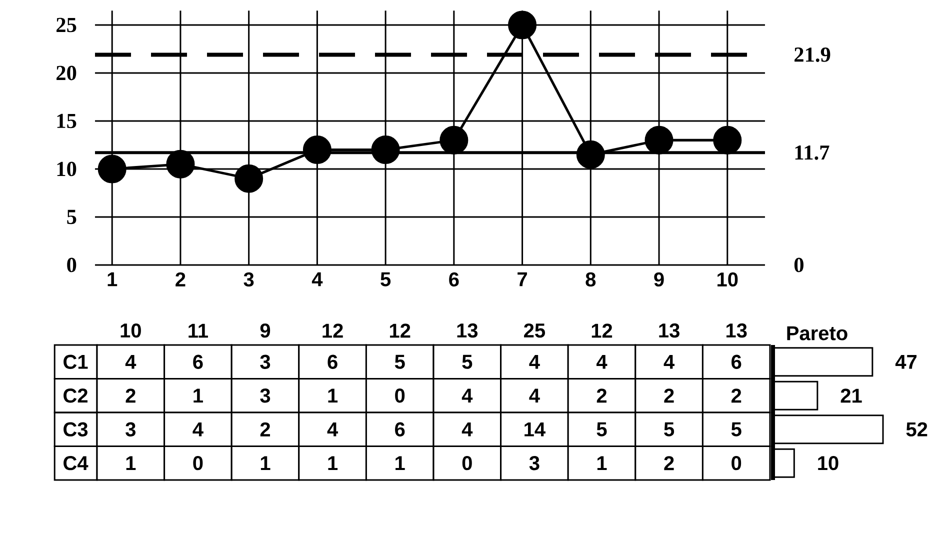 The image size is (948, 552). What do you see at coordinates (522, 279) in the screenshot?
I see `x-tick-label: 7` at bounding box center [522, 279].